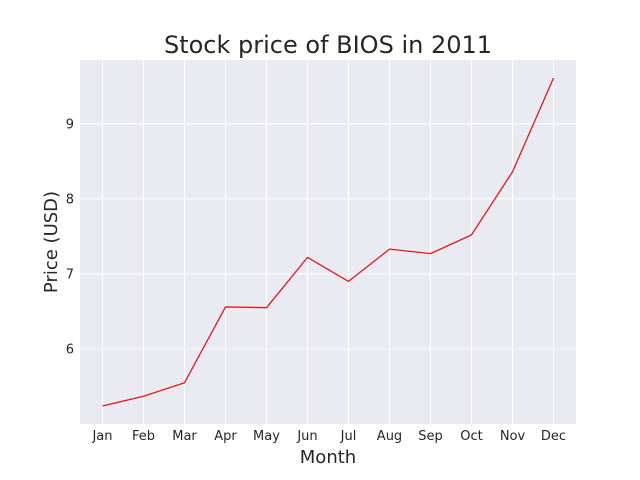 Image resolution: width=640 pixels, height=480 pixels. What do you see at coordinates (389, 436) in the screenshot?
I see `x-tick-label: Aug` at bounding box center [389, 436].